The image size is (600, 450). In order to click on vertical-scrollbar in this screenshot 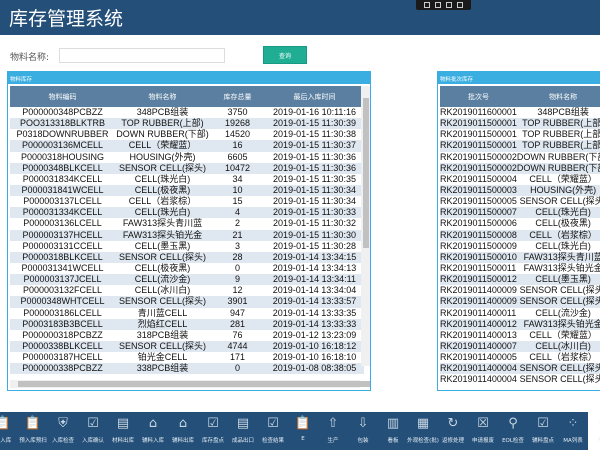, I will do `click(365, 226)`.